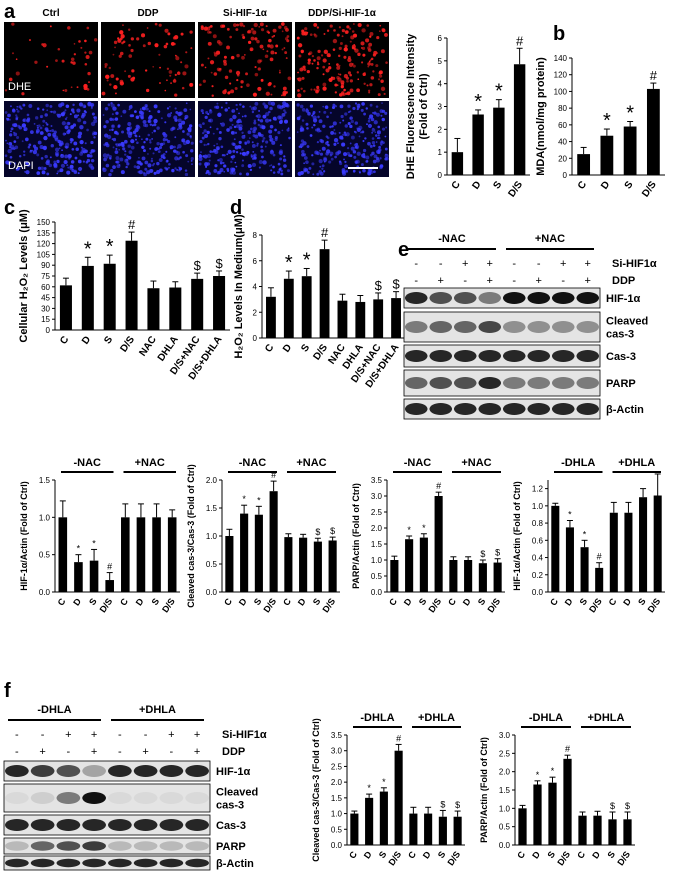 The width and height of the screenshot is (675, 871). I want to click on y-tick-label: 0.4, so click(538, 558).